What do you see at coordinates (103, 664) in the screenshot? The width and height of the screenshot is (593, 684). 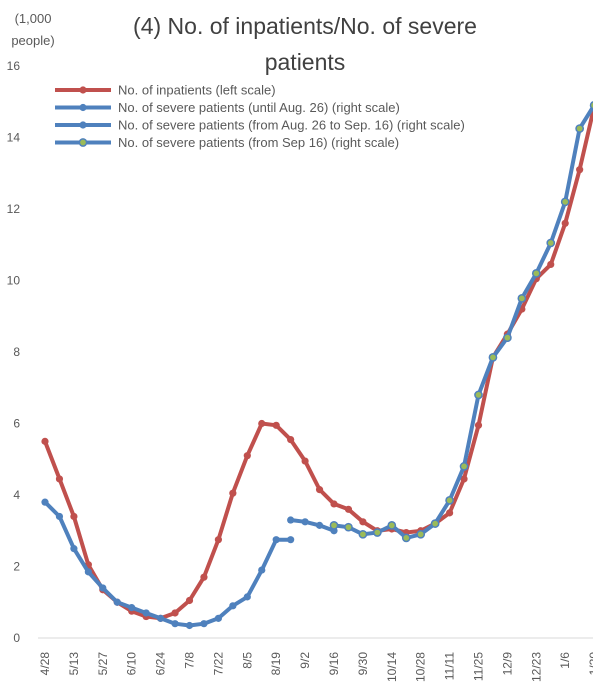 I see `x-tick-label: 5/27` at bounding box center [103, 664].